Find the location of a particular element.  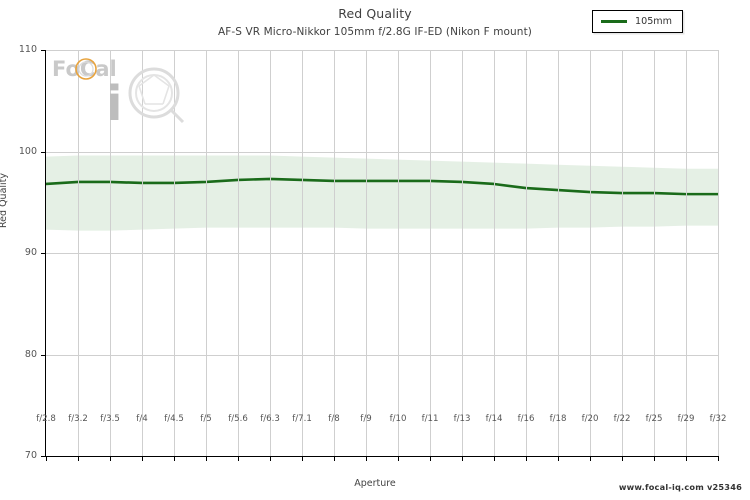

x-axis-title: Aperture is located at coordinates (375, 483).